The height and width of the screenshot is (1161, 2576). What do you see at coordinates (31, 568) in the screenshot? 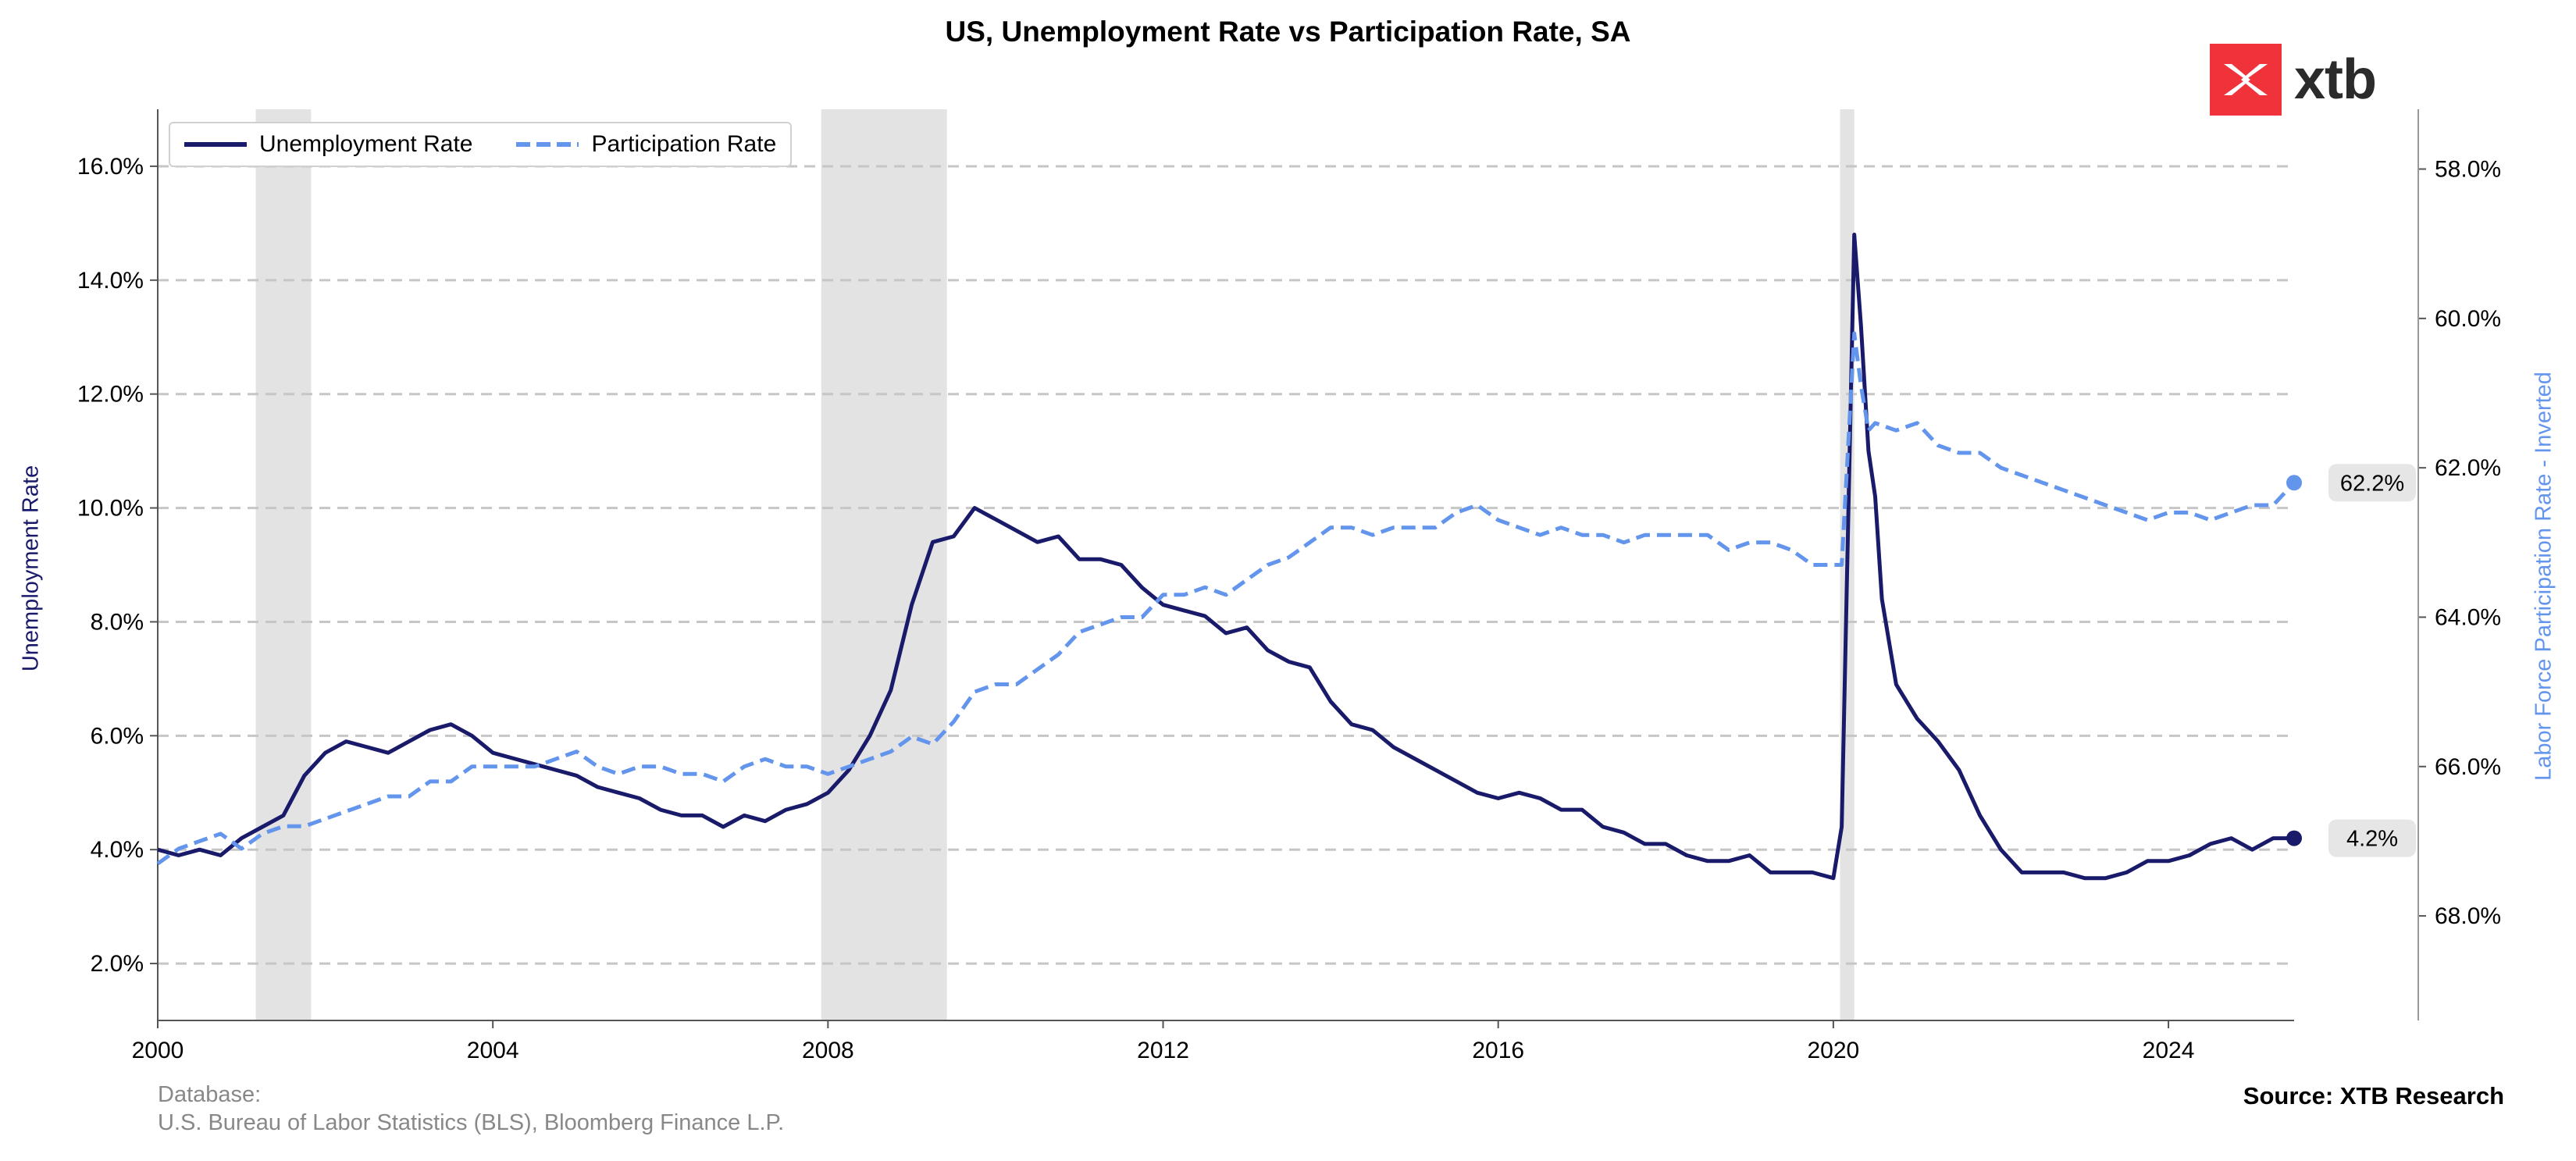
I see `y-axis-title-left: Unemployment Rate` at bounding box center [31, 568].